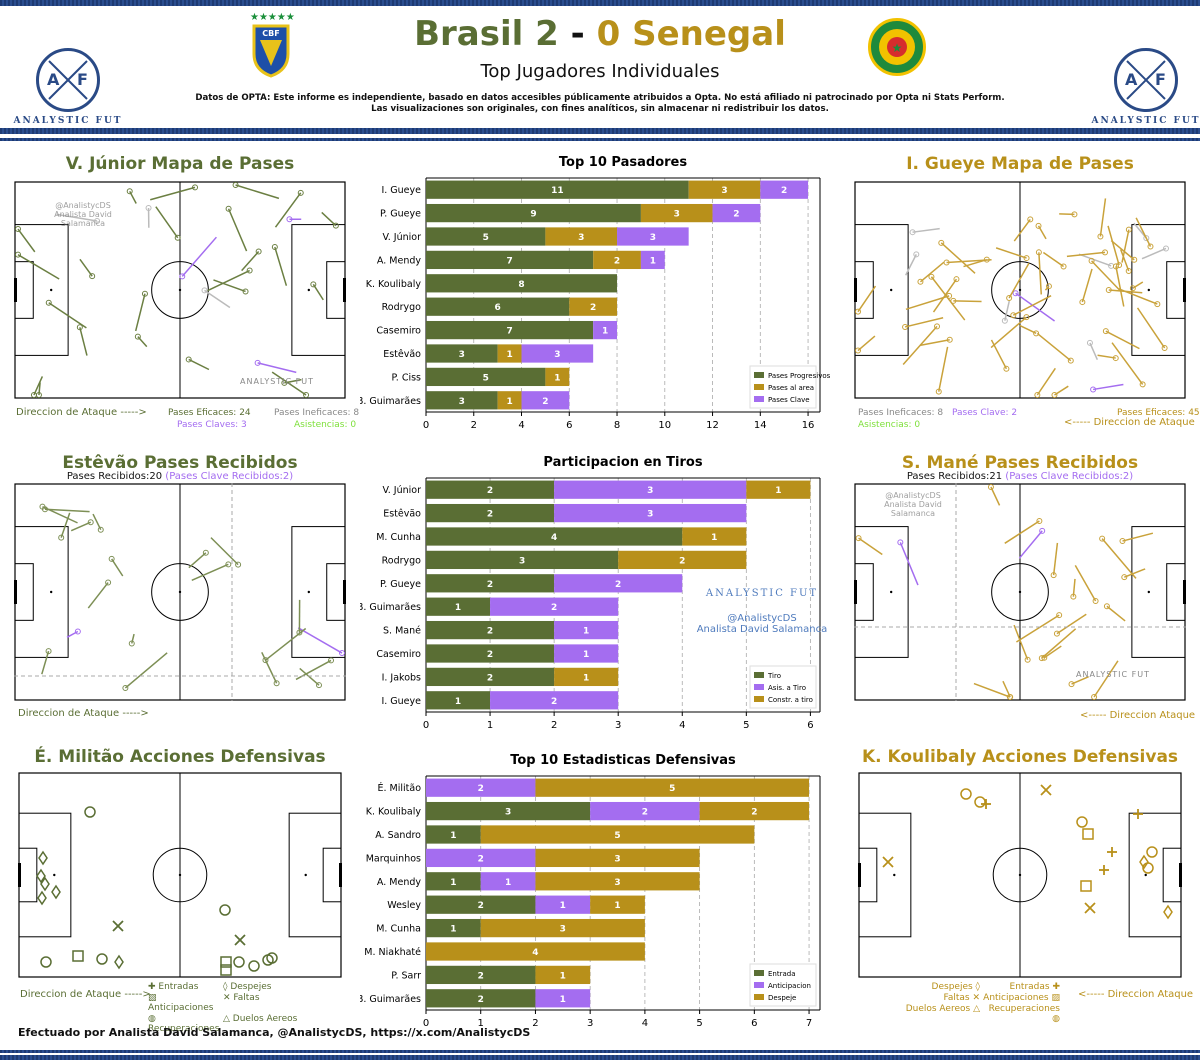 The height and width of the screenshot is (1060, 1200). Describe the element at coordinates (672, 789) in the screenshot. I see `bar-value-label: 5` at that location.